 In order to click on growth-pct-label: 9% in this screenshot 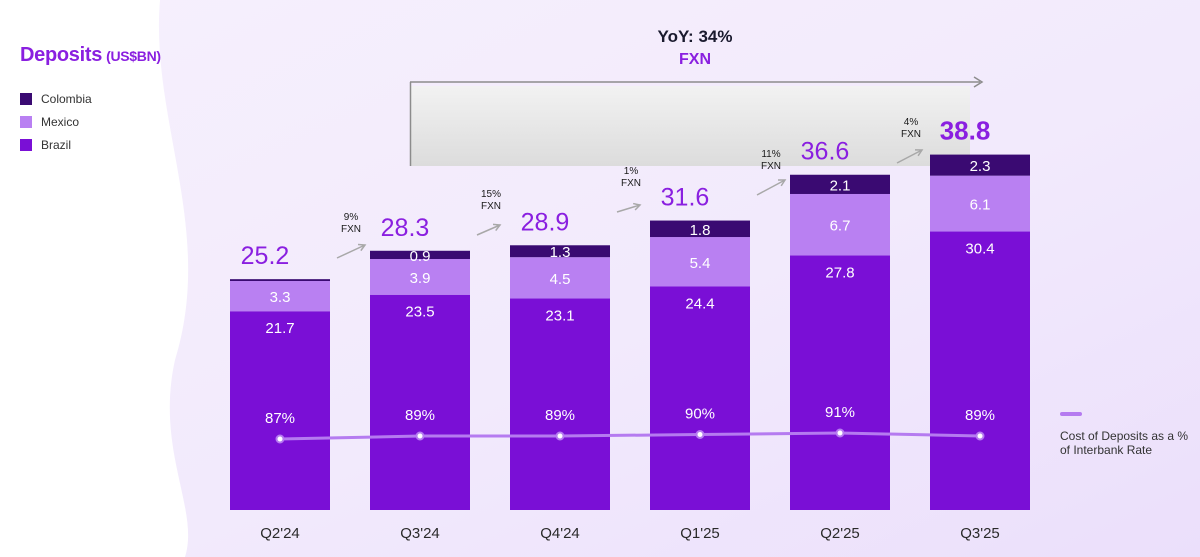, I will do `click(351, 217)`.